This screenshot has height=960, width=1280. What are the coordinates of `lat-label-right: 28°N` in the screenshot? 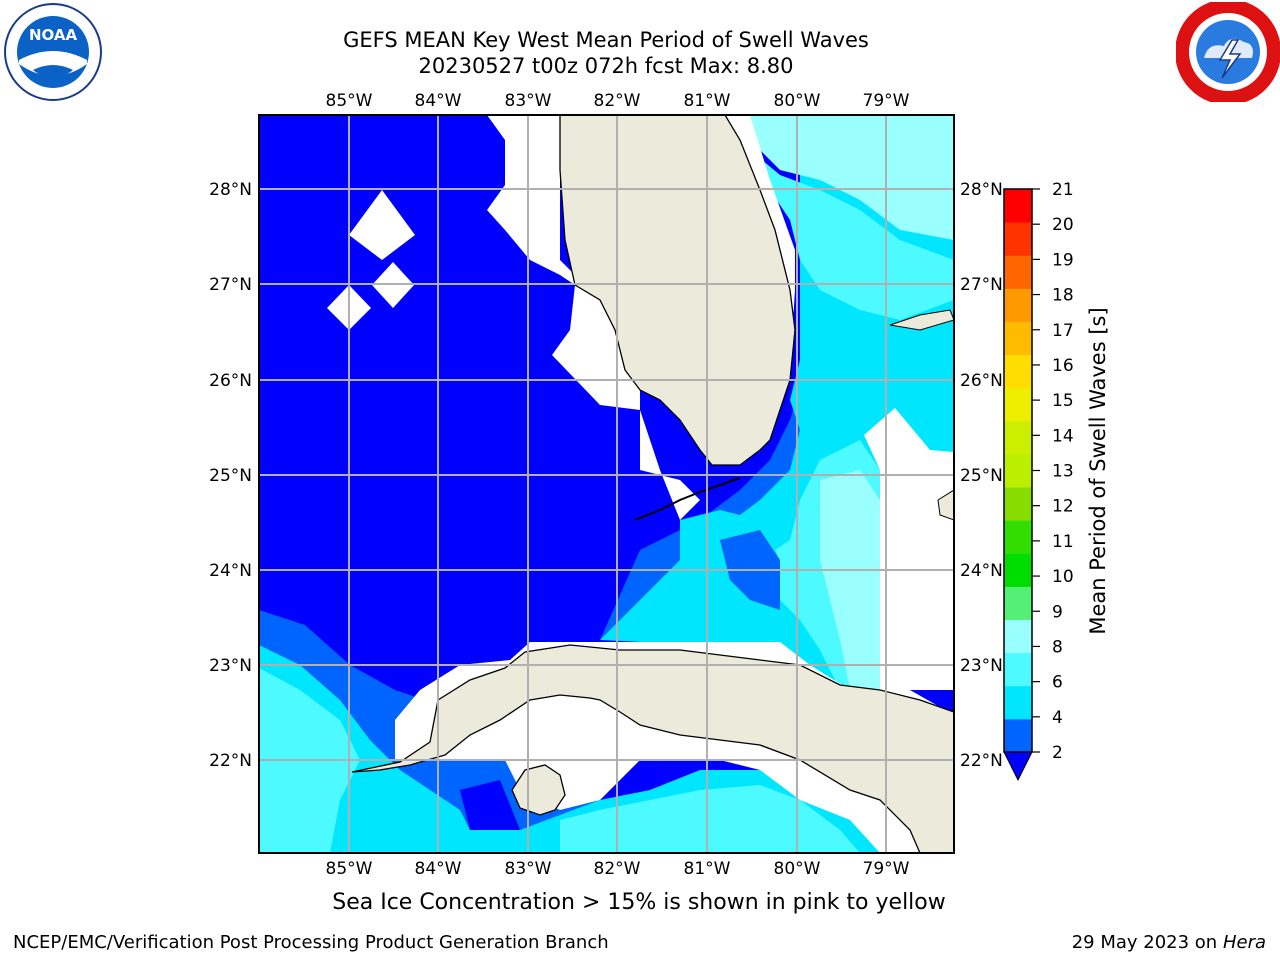 It's located at (981, 190).